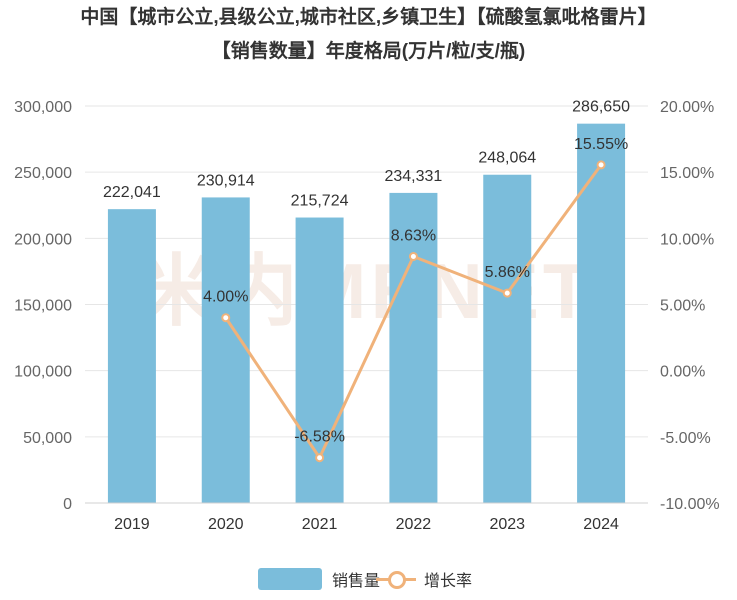 Image resolution: width=737 pixels, height=600 pixels. Describe the element at coordinates (413, 347) in the screenshot. I see `bar-2022` at that location.